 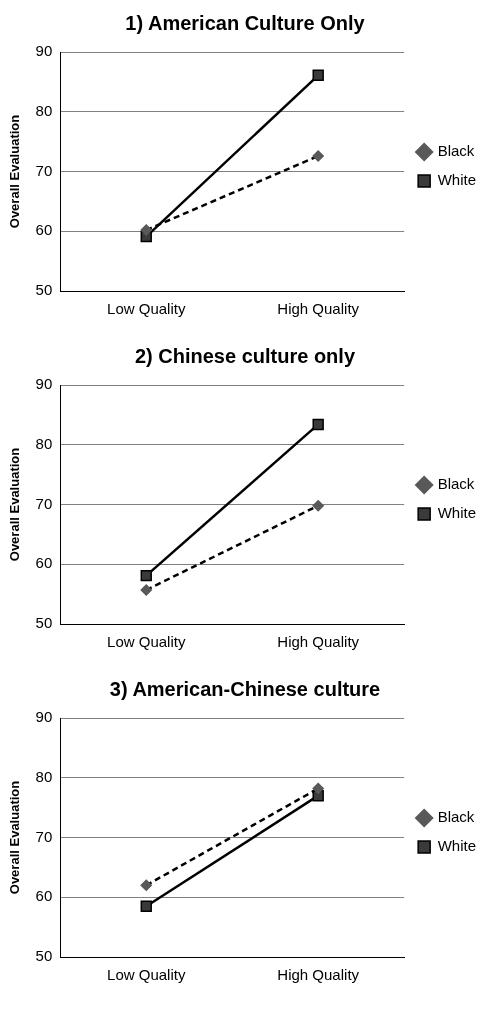 What do you see at coordinates (245, 355) in the screenshot?
I see `chart-title: 2) Chinese culture only` at bounding box center [245, 355].